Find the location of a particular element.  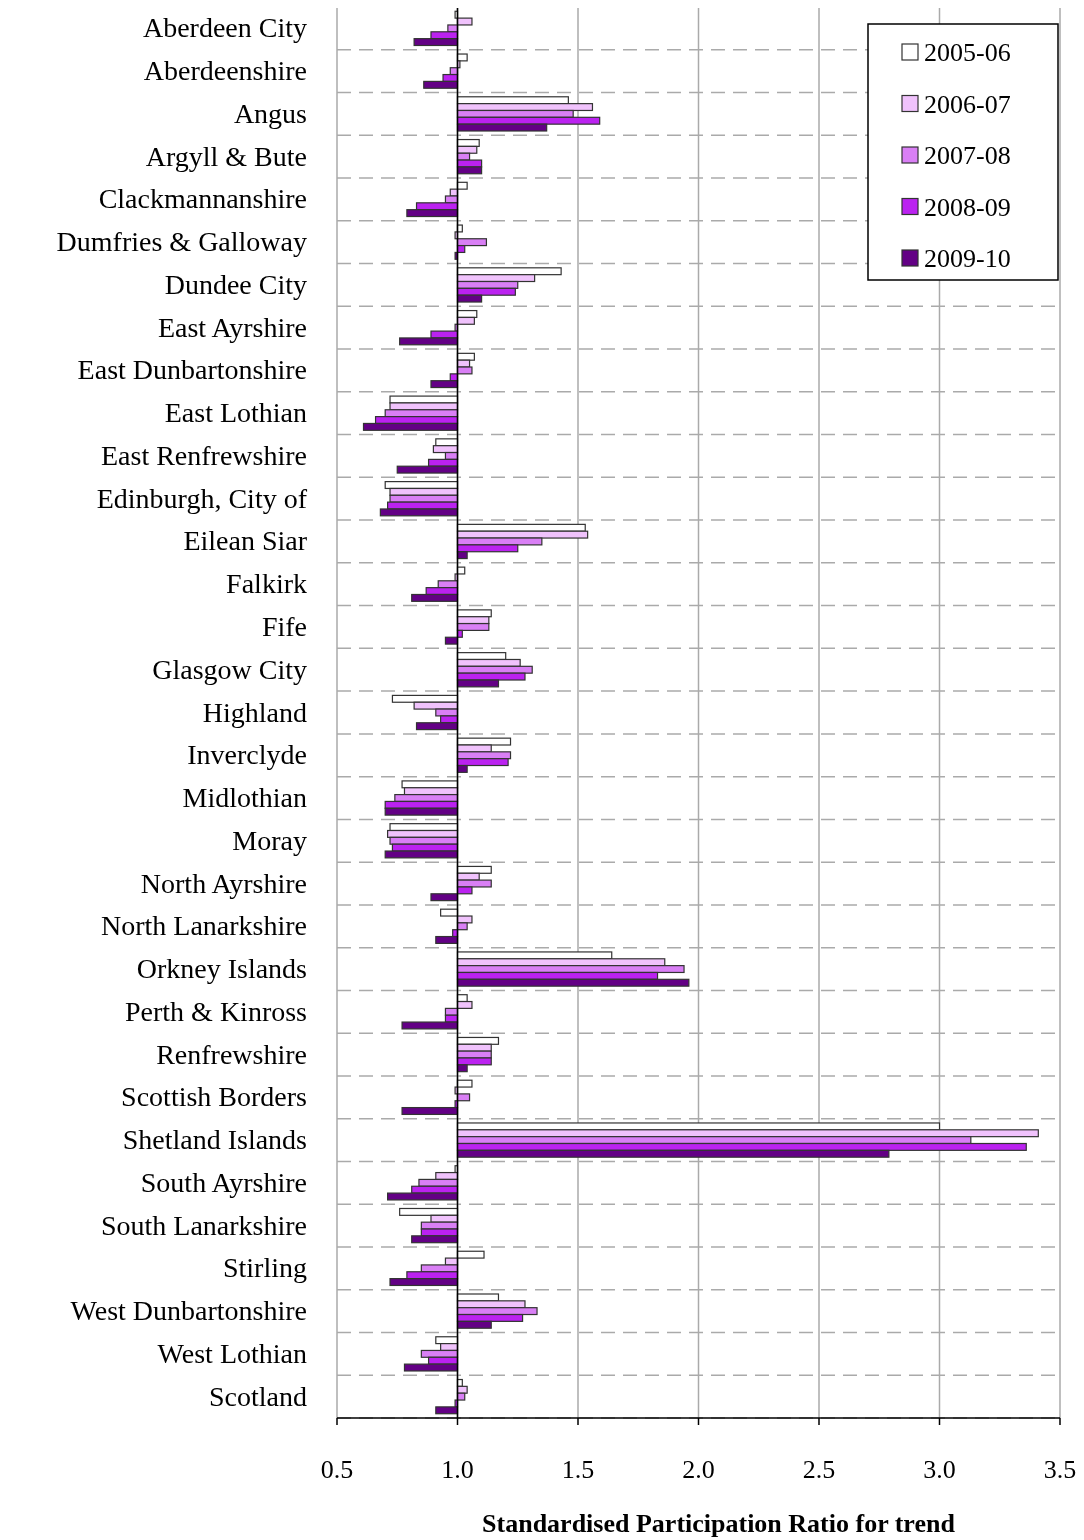

legend-label: 2009-10 is located at coordinates (967, 258).